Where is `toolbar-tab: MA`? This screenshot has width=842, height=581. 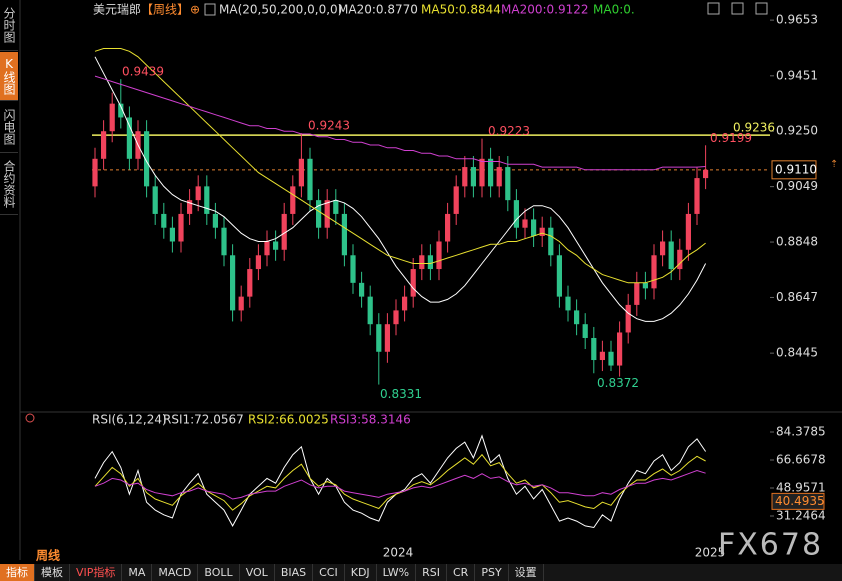 toolbar-tab: MA is located at coordinates (137, 572).